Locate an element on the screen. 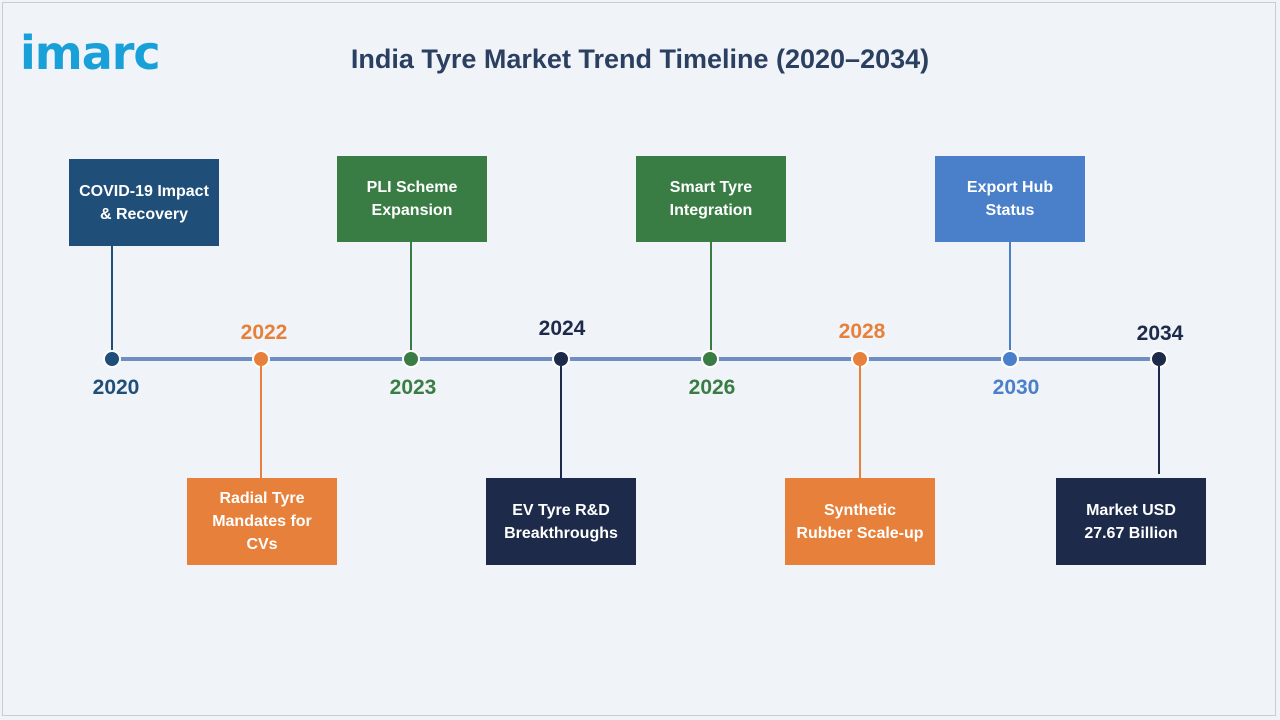  year-label-2028: 2028 is located at coordinates (862, 331).